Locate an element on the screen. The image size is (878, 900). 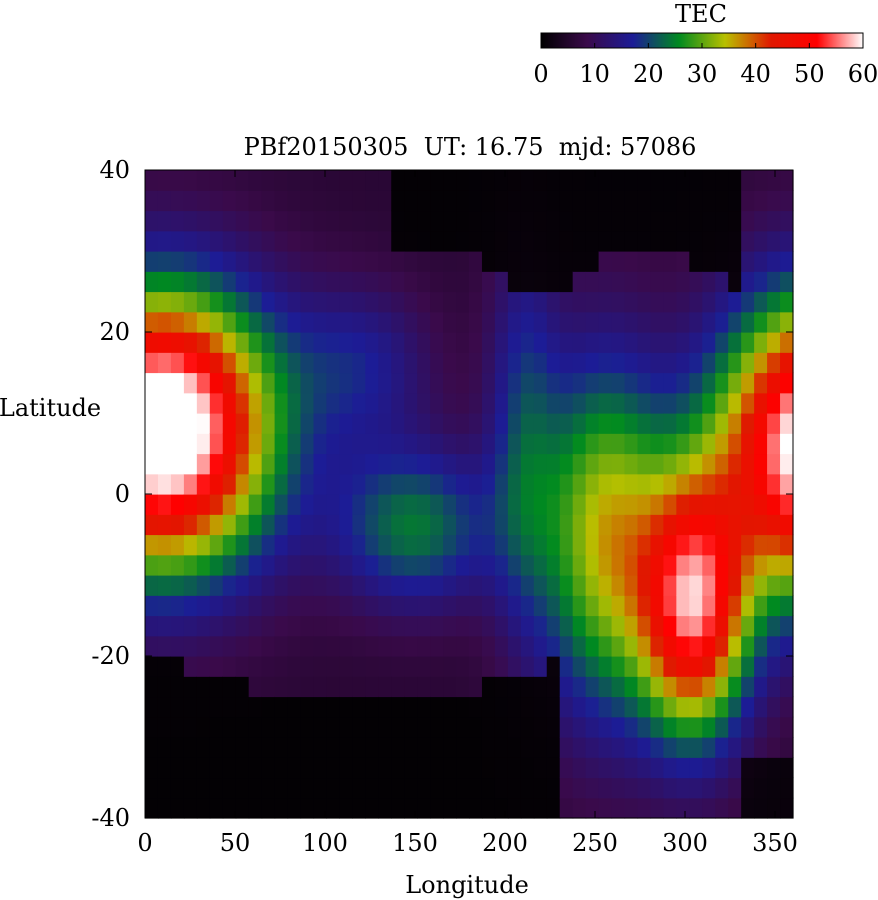
y-tick-label: 20 is located at coordinates (114, 332).